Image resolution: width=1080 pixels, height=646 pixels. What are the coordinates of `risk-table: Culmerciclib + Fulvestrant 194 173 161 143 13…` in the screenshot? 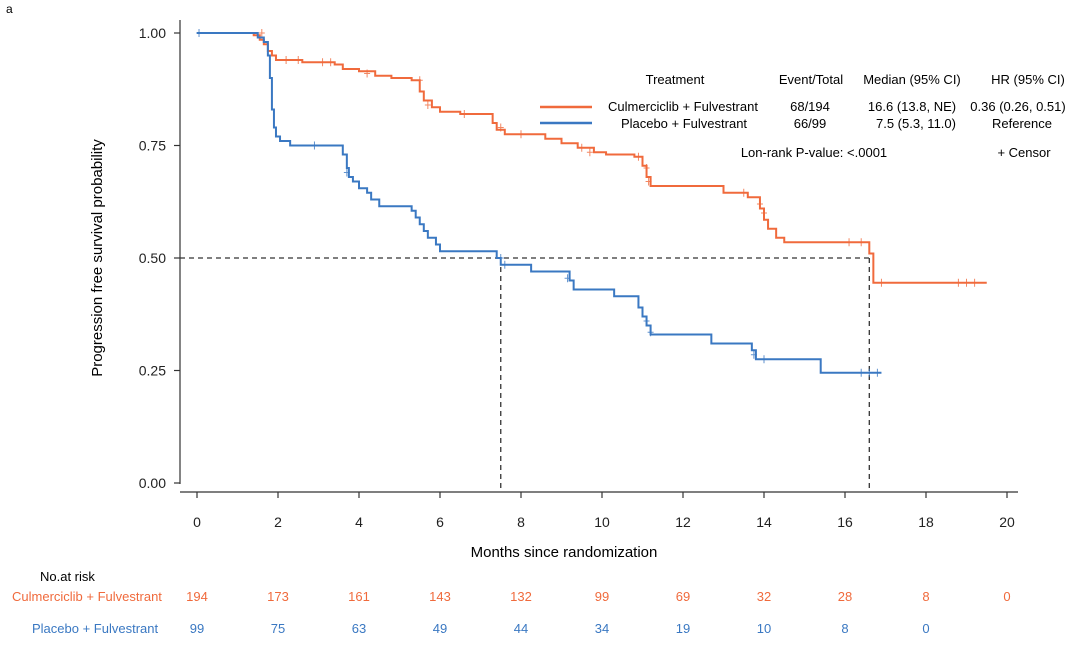 It's located at (511, 612).